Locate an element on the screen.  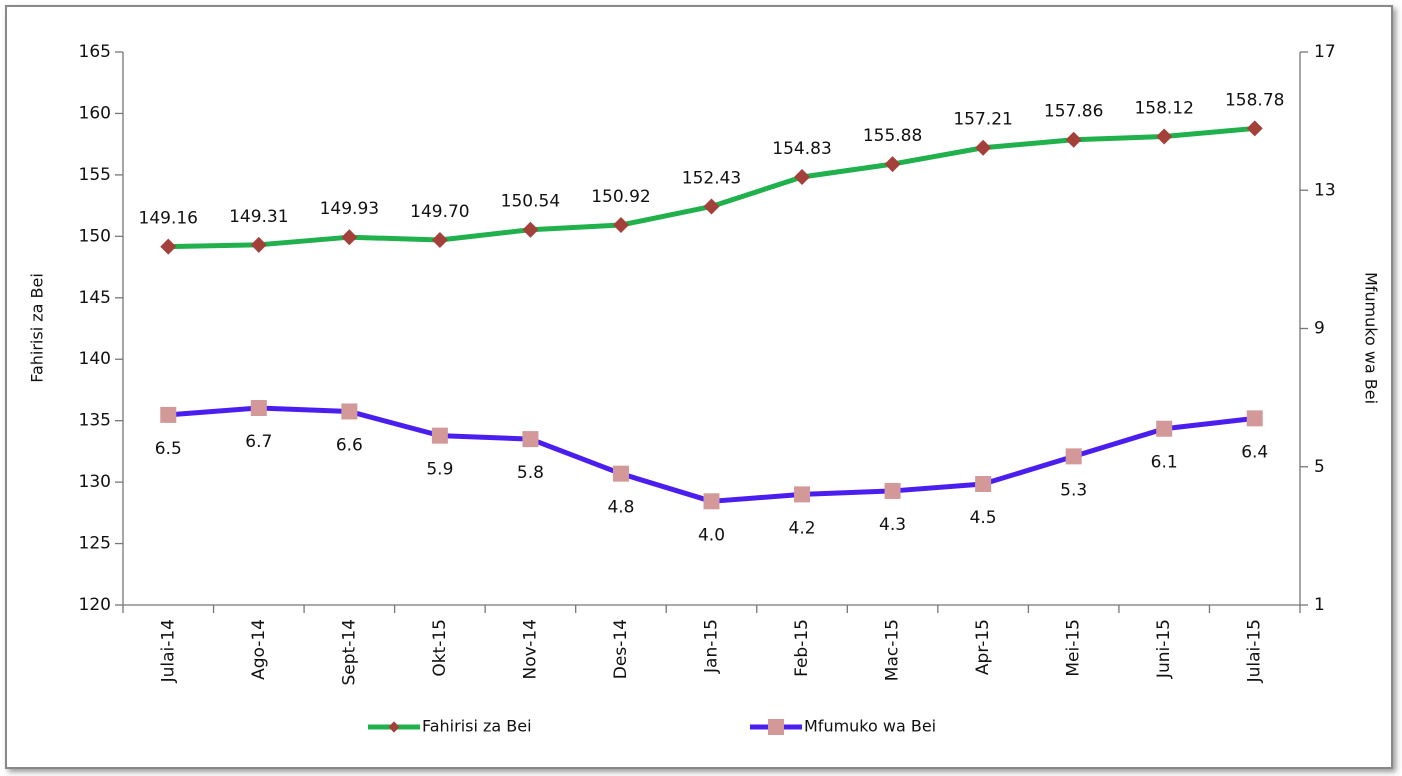
legend-label: Fahirisi za Bei is located at coordinates (477, 726).